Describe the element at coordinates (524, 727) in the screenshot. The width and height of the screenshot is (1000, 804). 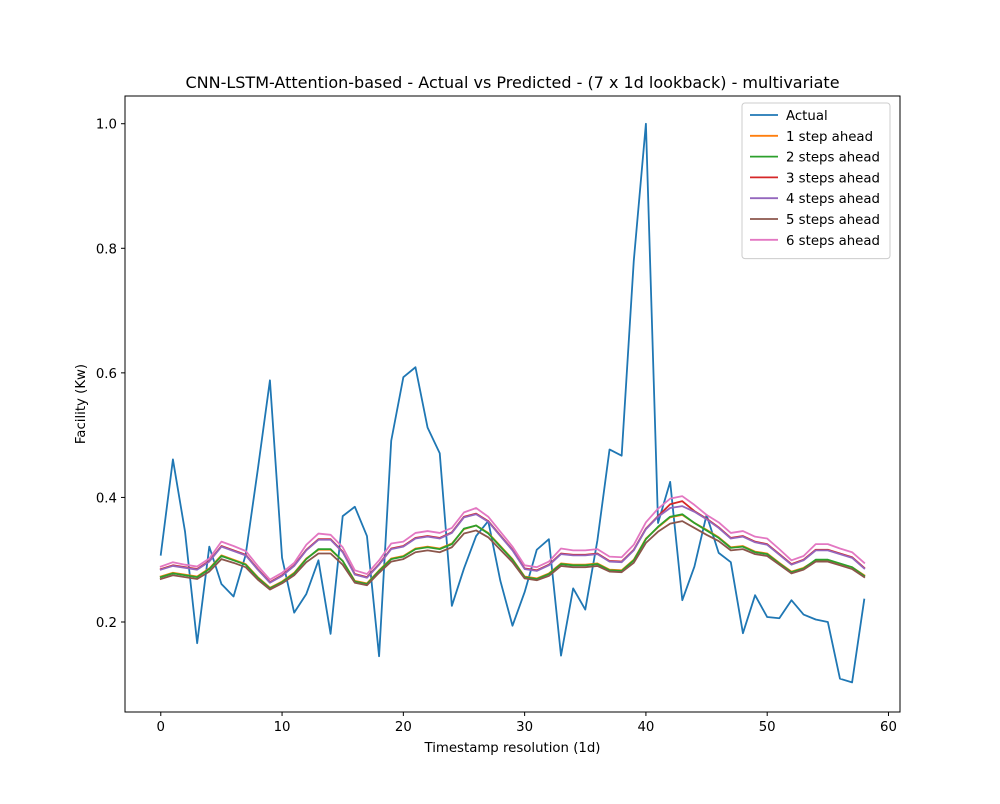
I see `x-tick-label: 30` at that location.